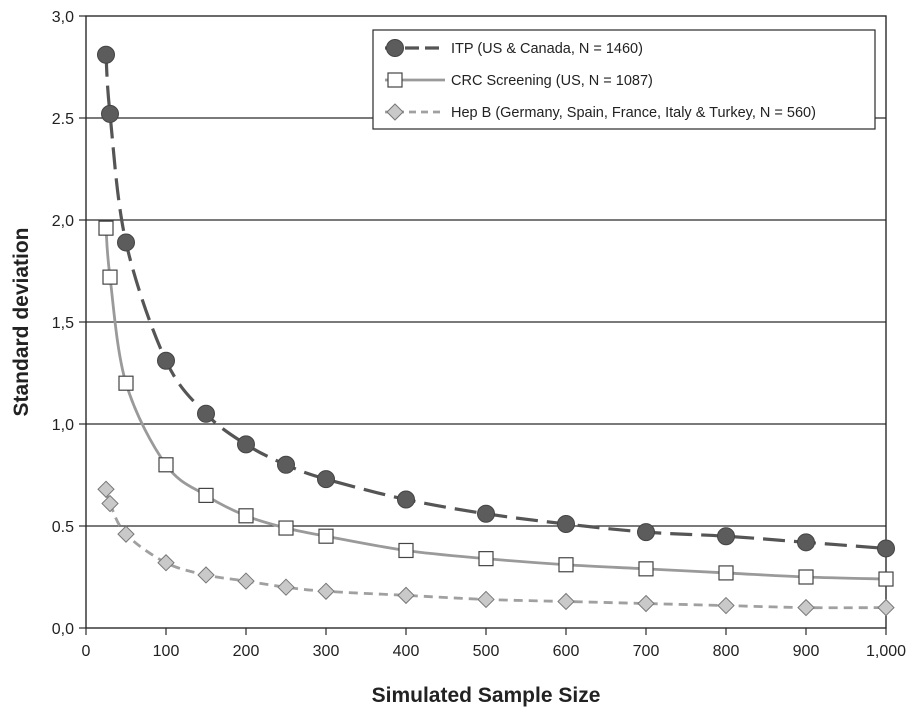  I want to click on x-tick-label: 1,000, so click(886, 651).